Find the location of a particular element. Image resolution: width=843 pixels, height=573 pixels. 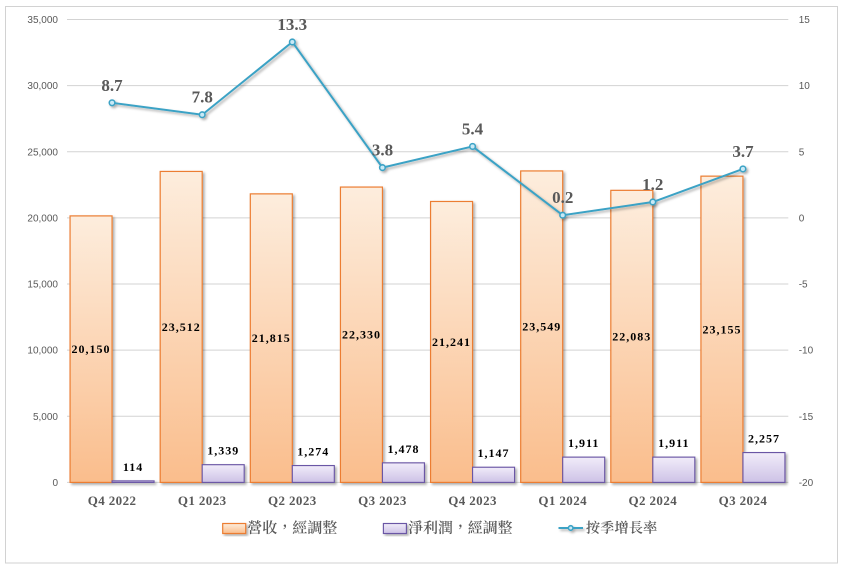

svg-text: 23,549 is located at coordinates (541, 327).